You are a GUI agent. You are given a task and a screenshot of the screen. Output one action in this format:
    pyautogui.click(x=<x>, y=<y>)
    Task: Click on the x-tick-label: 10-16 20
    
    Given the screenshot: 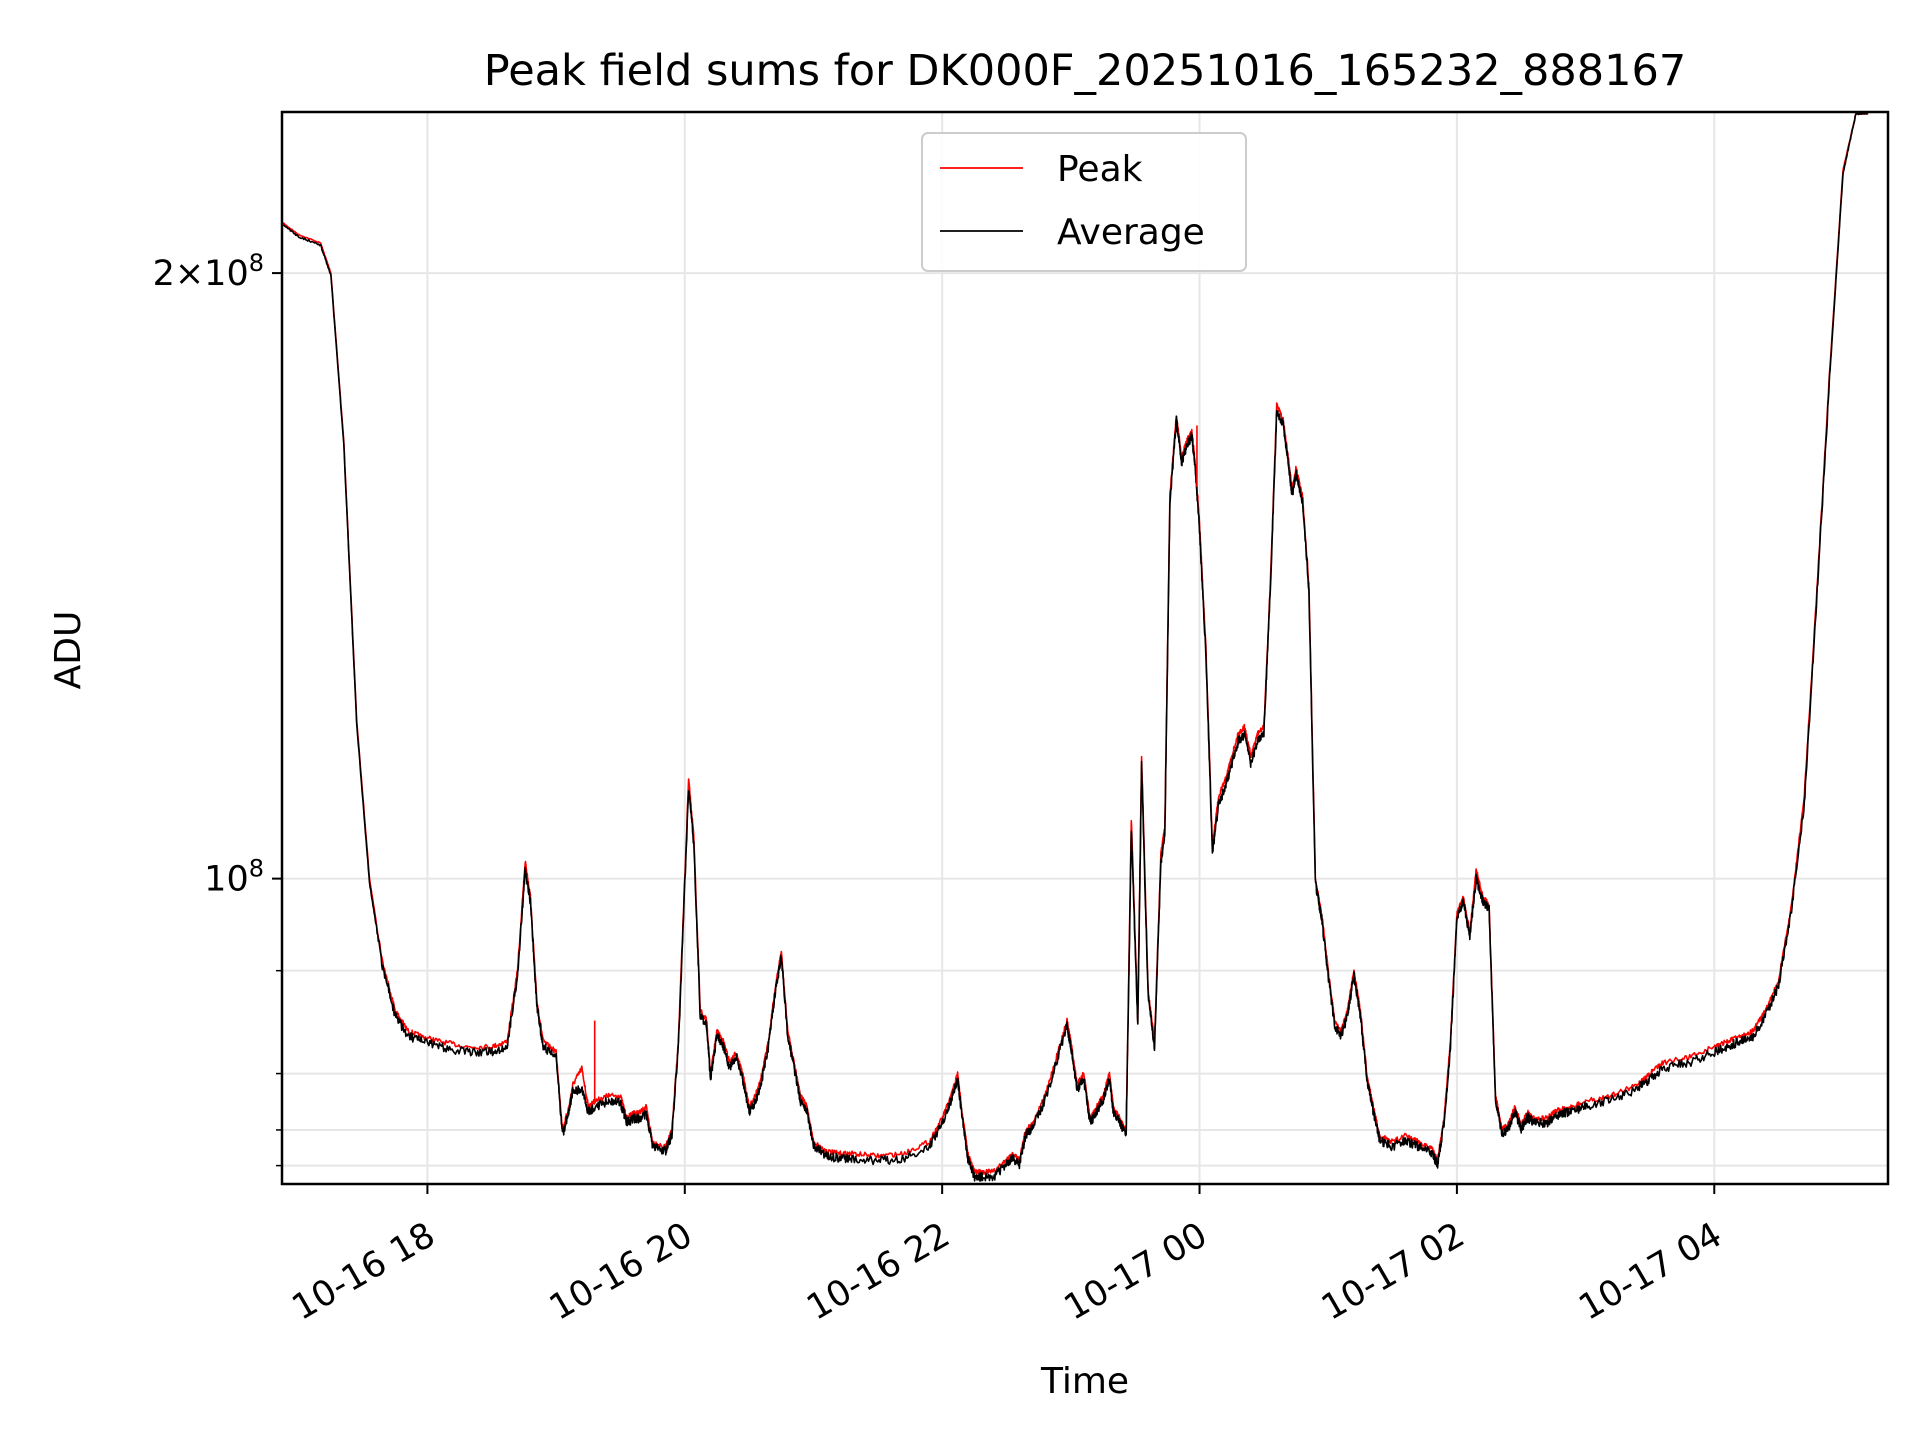 What is the action you would take?
    pyautogui.click(x=621, y=1271)
    